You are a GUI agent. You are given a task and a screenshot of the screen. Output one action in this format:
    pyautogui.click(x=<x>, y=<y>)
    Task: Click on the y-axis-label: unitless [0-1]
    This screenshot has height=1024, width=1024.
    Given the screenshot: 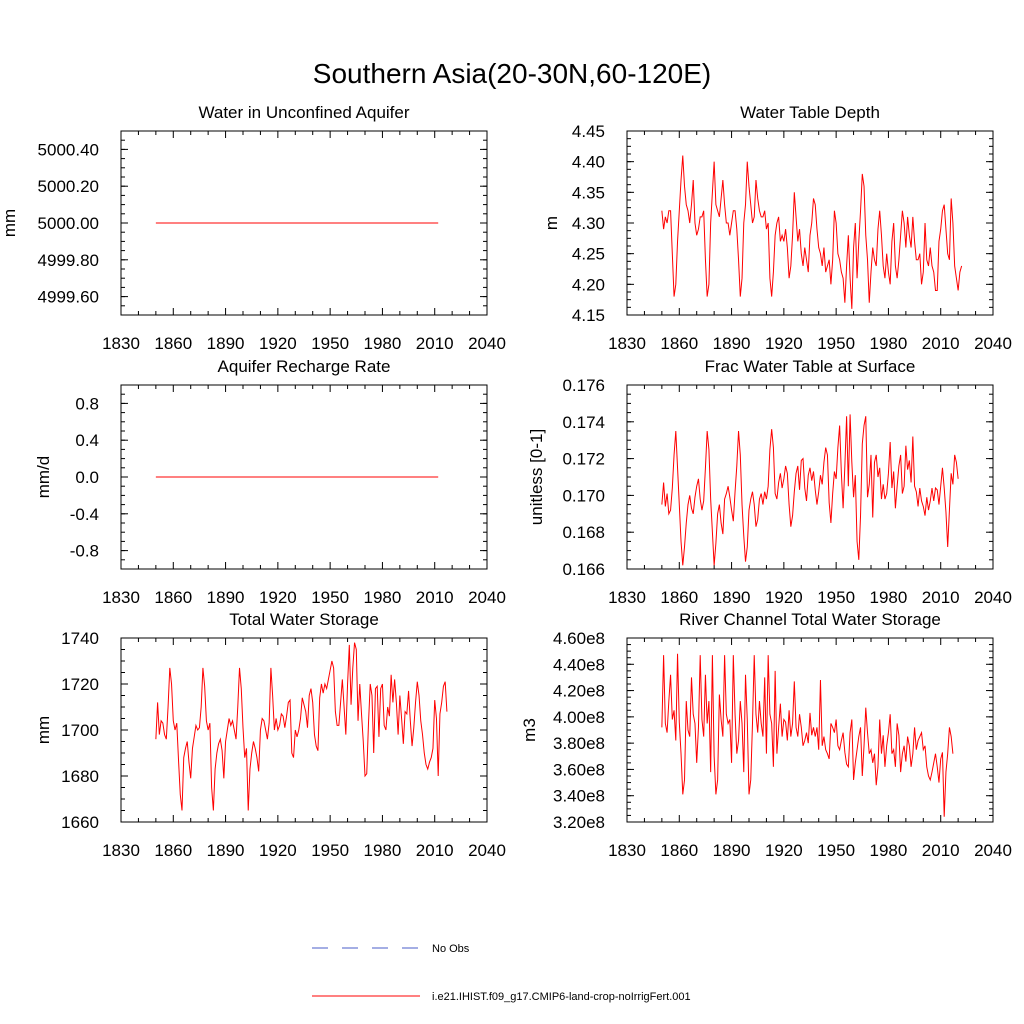 What is the action you would take?
    pyautogui.click(x=536, y=477)
    